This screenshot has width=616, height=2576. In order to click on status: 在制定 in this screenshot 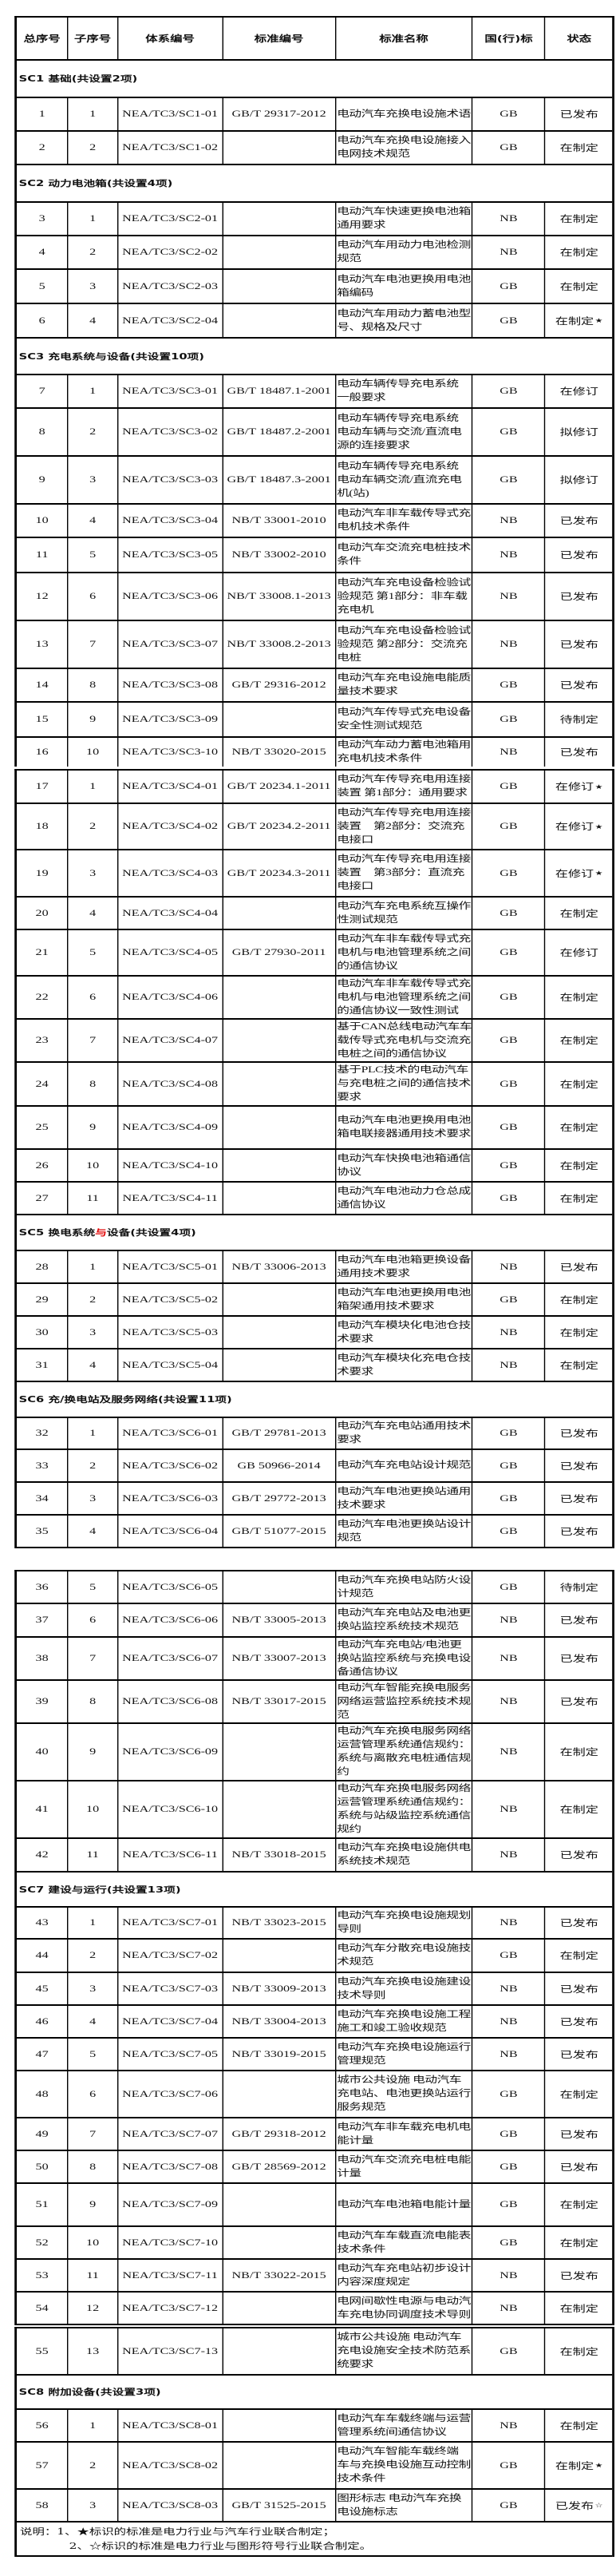, I will do `click(578, 2309)`.